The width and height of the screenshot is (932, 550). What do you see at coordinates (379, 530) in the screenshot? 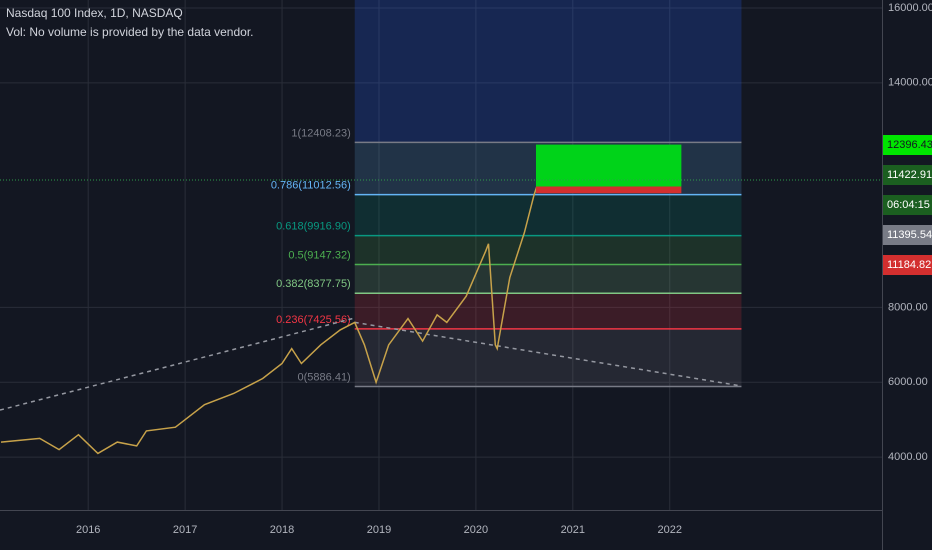
I see `x-tick-label: 2019` at bounding box center [379, 530].